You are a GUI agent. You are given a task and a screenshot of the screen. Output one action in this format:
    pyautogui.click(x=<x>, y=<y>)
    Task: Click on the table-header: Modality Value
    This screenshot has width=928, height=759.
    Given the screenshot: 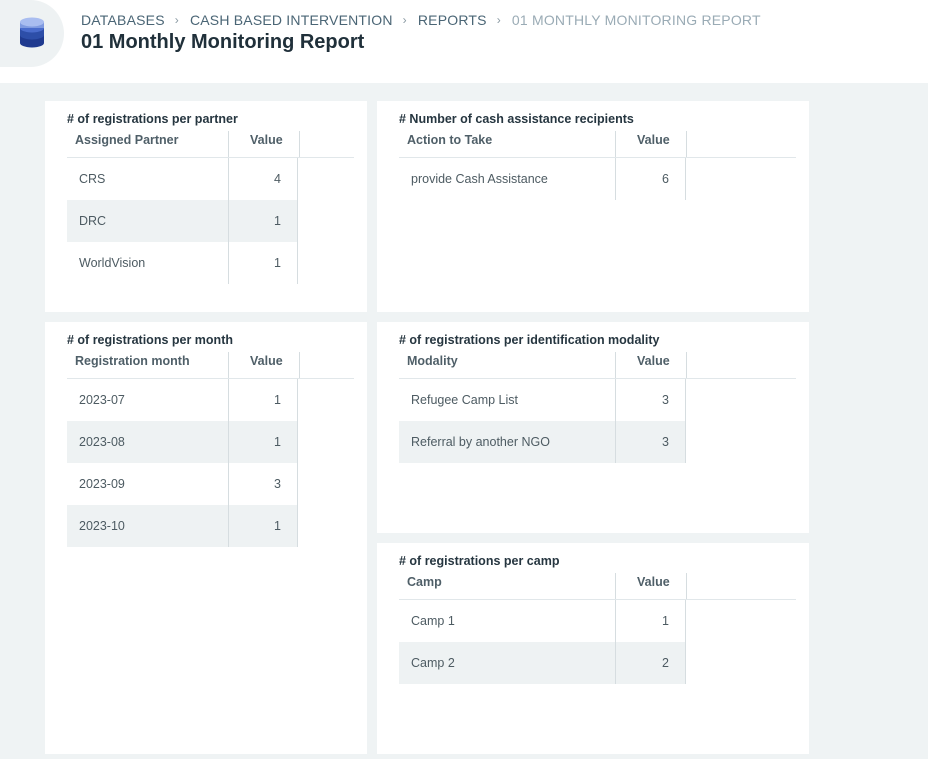 What is the action you would take?
    pyautogui.click(x=597, y=365)
    